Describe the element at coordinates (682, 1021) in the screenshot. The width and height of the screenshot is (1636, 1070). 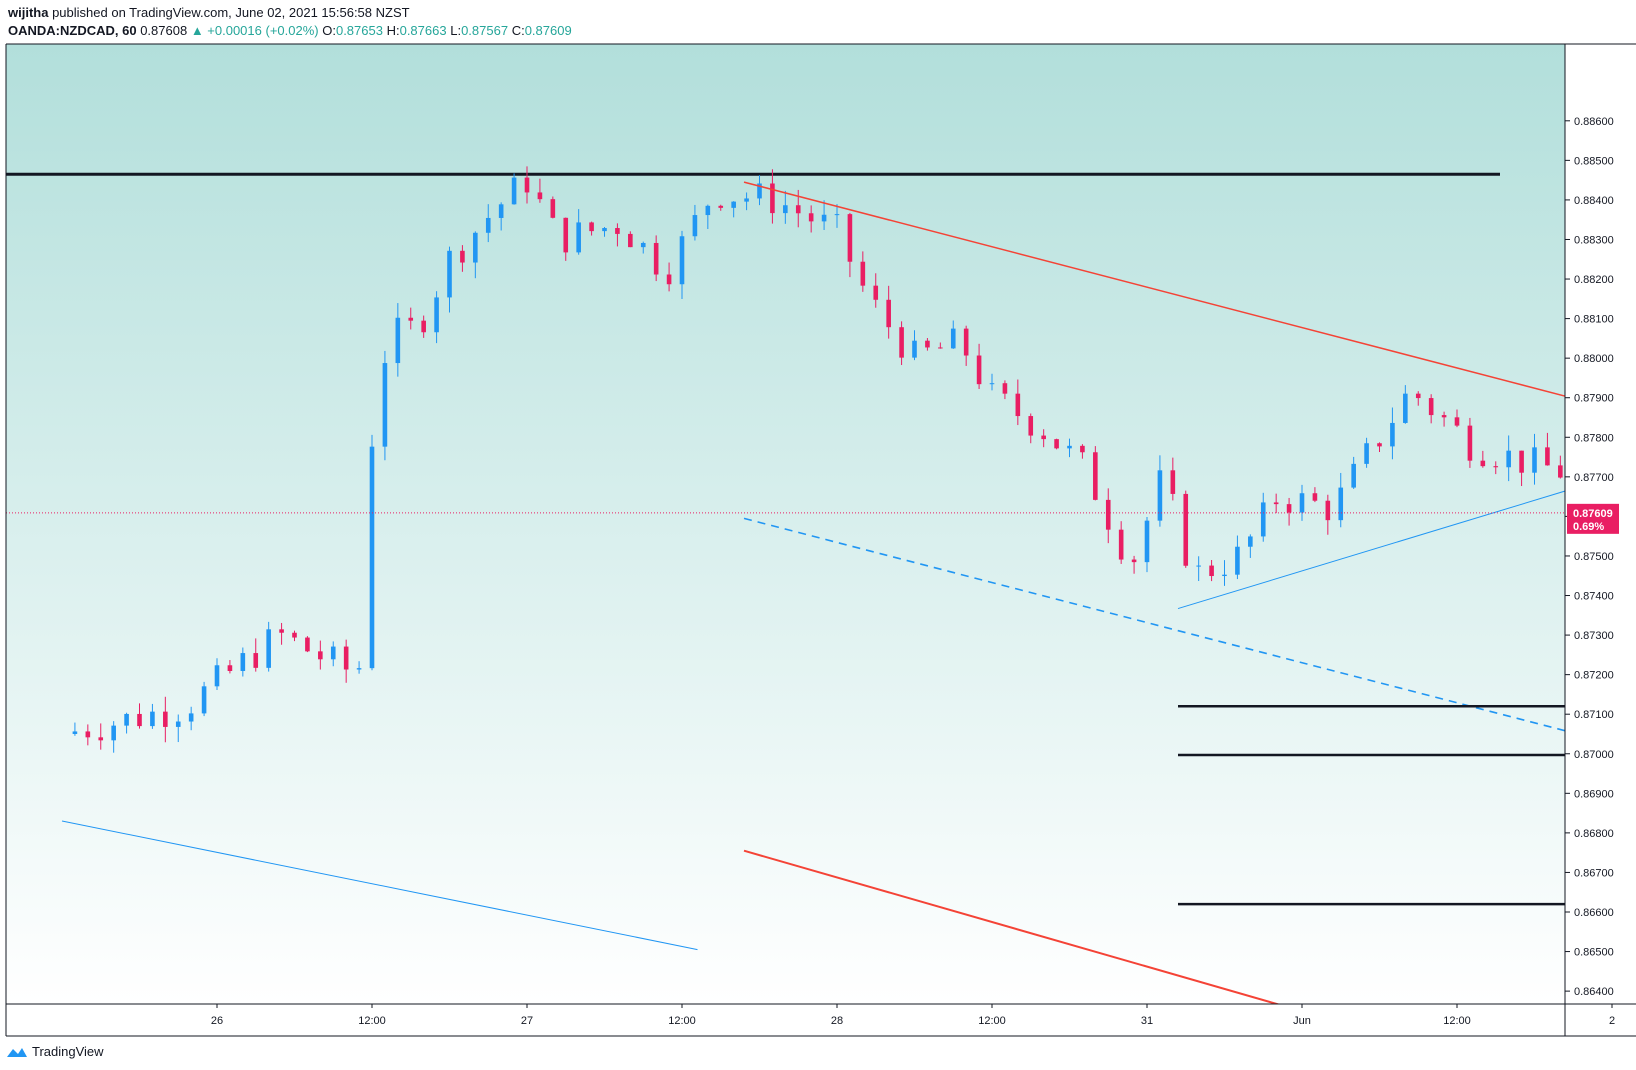
I see `time-tick-label: 12:00` at that location.